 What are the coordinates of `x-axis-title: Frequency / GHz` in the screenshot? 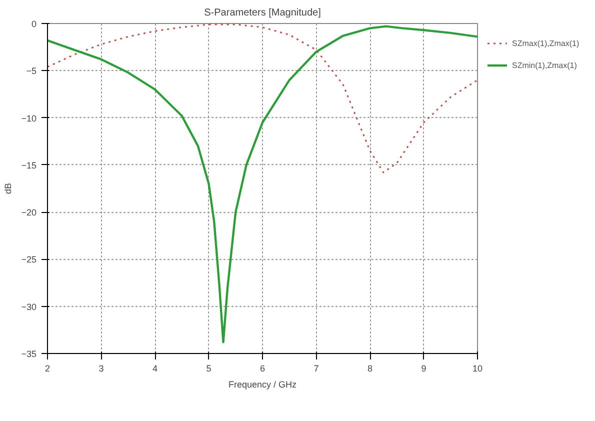 It's located at (263, 385).